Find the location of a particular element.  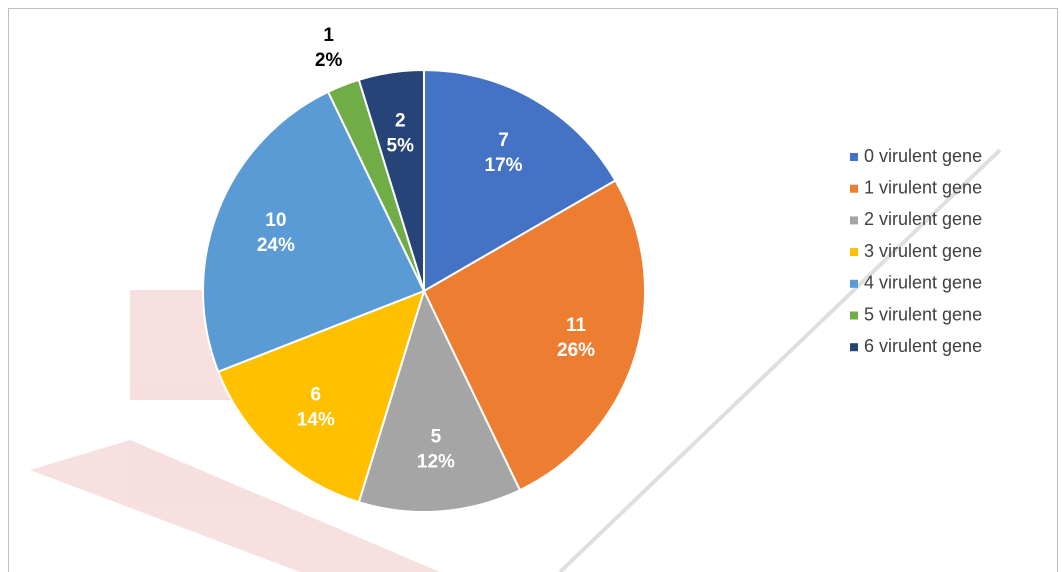

legend-label: 2 virulent gene is located at coordinates (923, 219).